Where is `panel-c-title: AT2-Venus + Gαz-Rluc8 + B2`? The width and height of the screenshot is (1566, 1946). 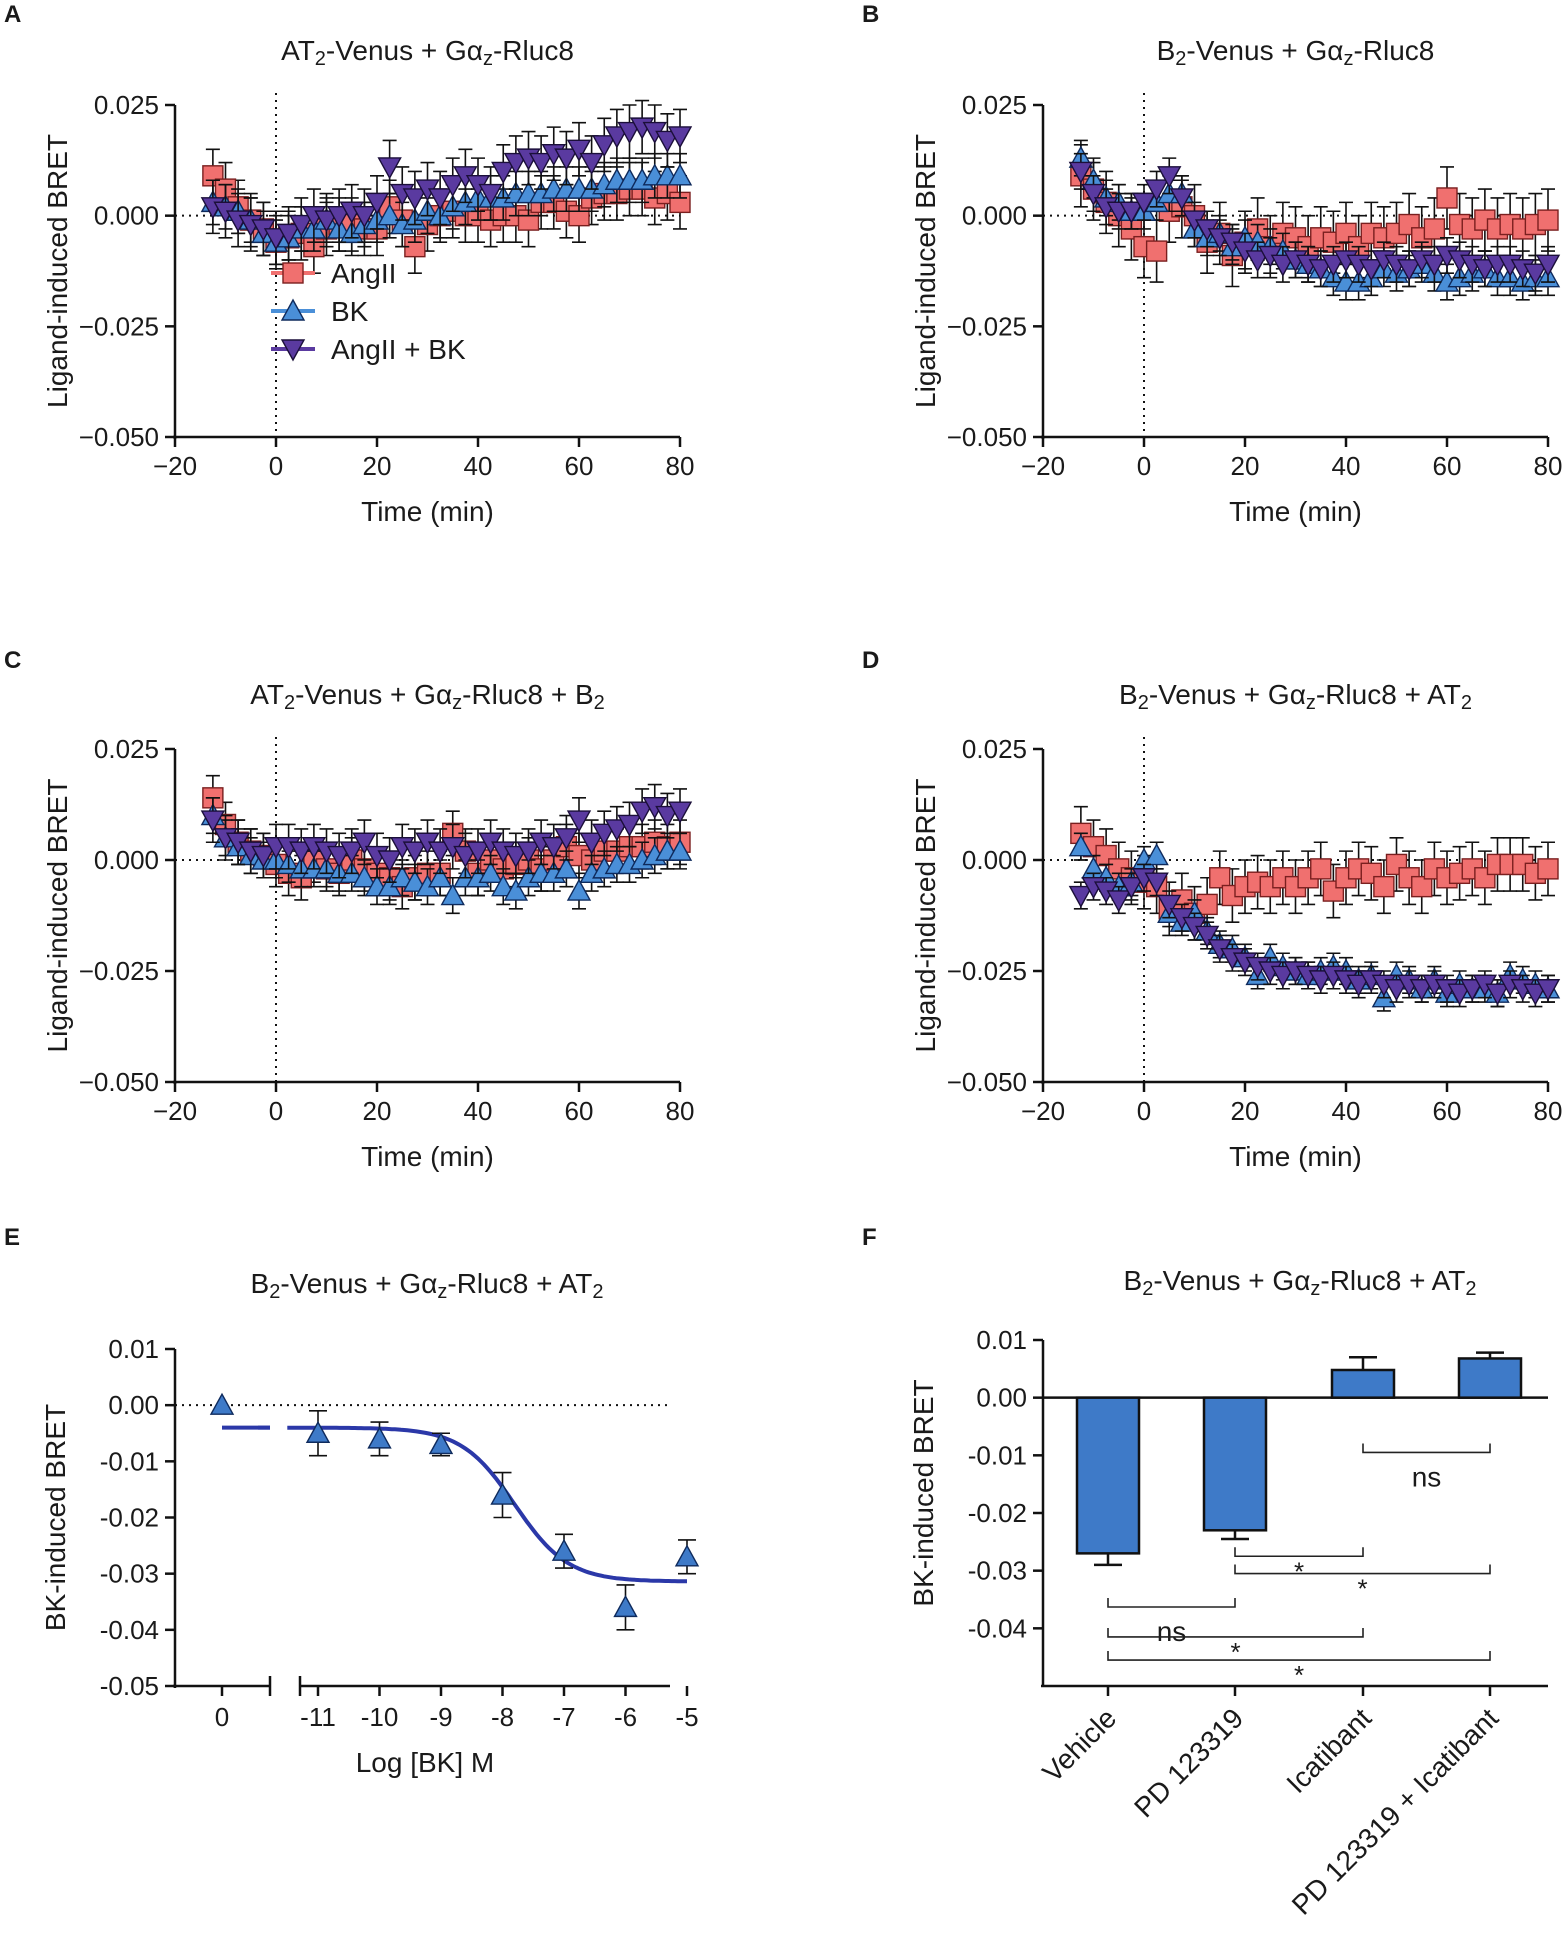 panel-c-title: AT2-Venus + Gαz-Rluc8 + B2 is located at coordinates (427, 696).